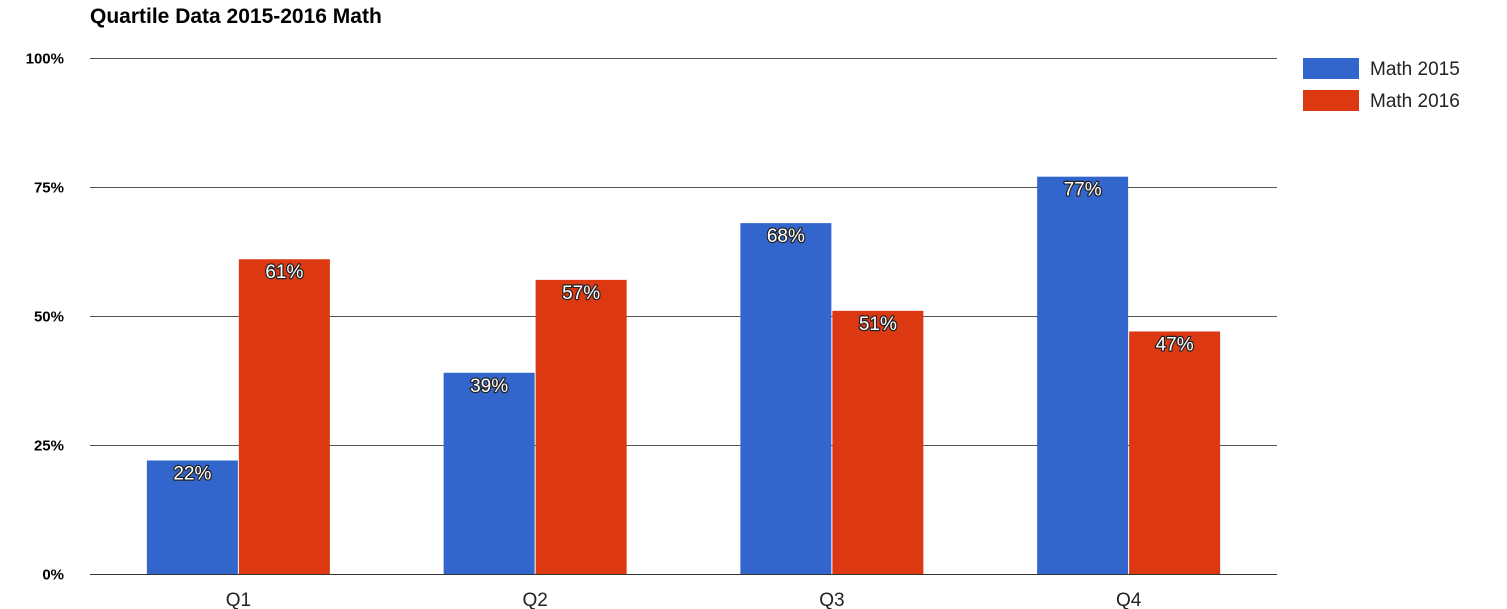  I want to click on data-label: 47%, so click(1175, 344).